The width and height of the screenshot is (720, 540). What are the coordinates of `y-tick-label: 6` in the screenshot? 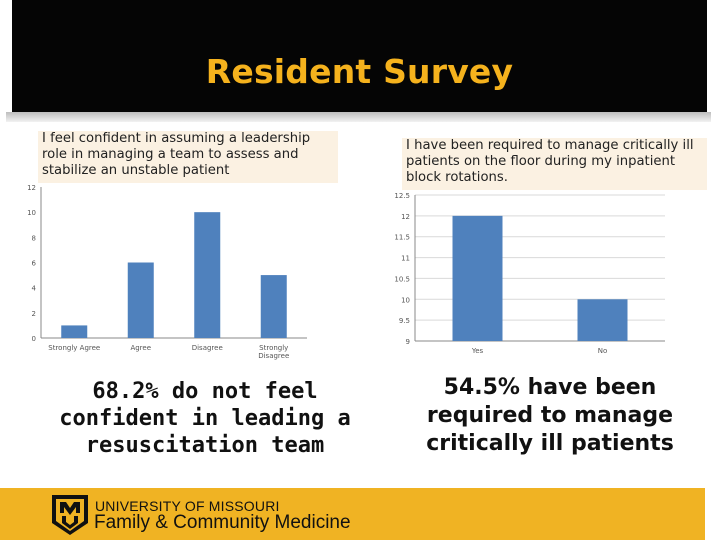 It's located at (34, 264).